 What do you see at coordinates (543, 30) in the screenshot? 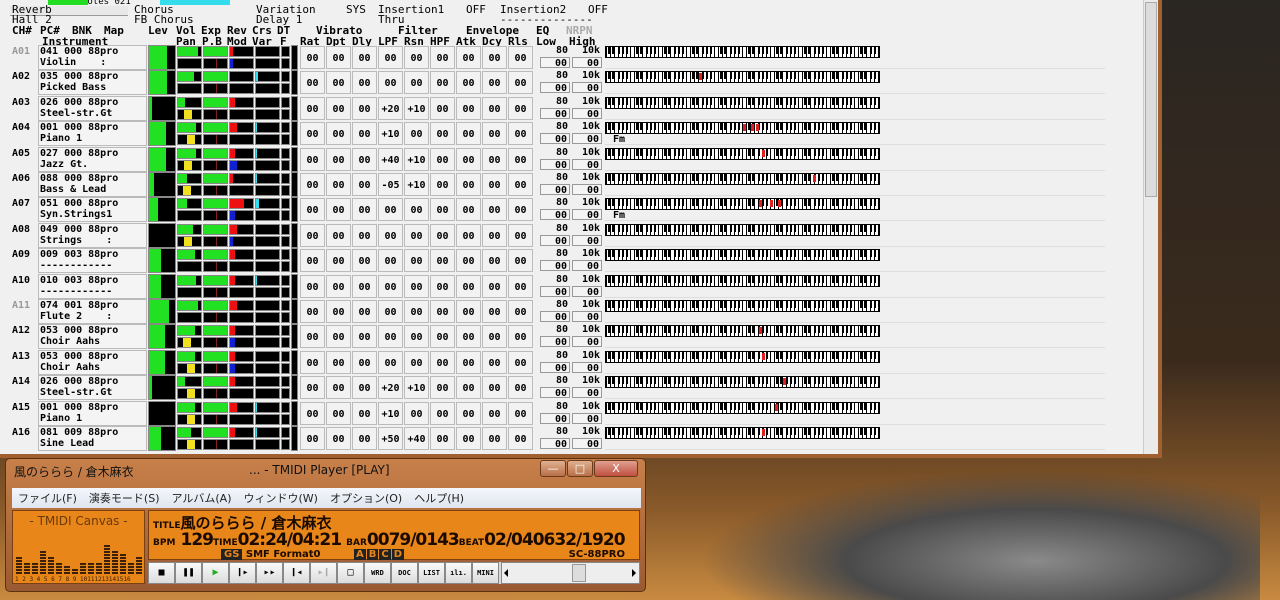
I see `col-eq: EQ` at bounding box center [543, 30].